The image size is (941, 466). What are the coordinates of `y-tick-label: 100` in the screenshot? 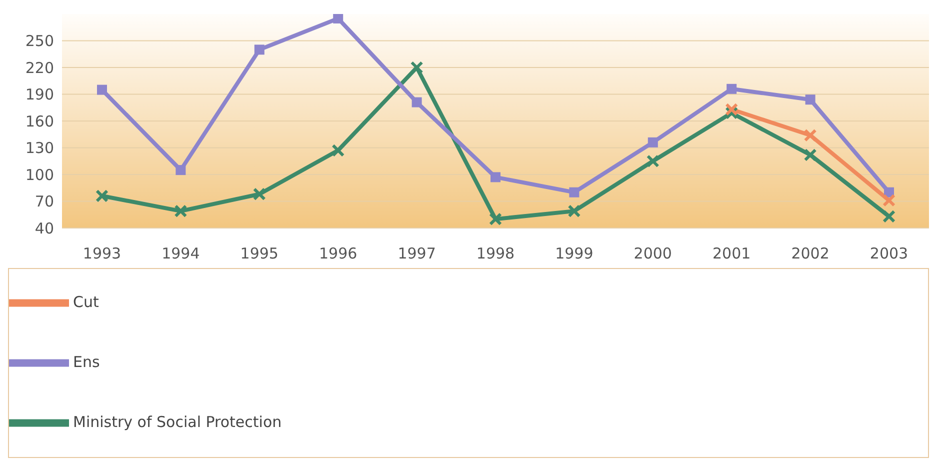 It's located at (39, 175).